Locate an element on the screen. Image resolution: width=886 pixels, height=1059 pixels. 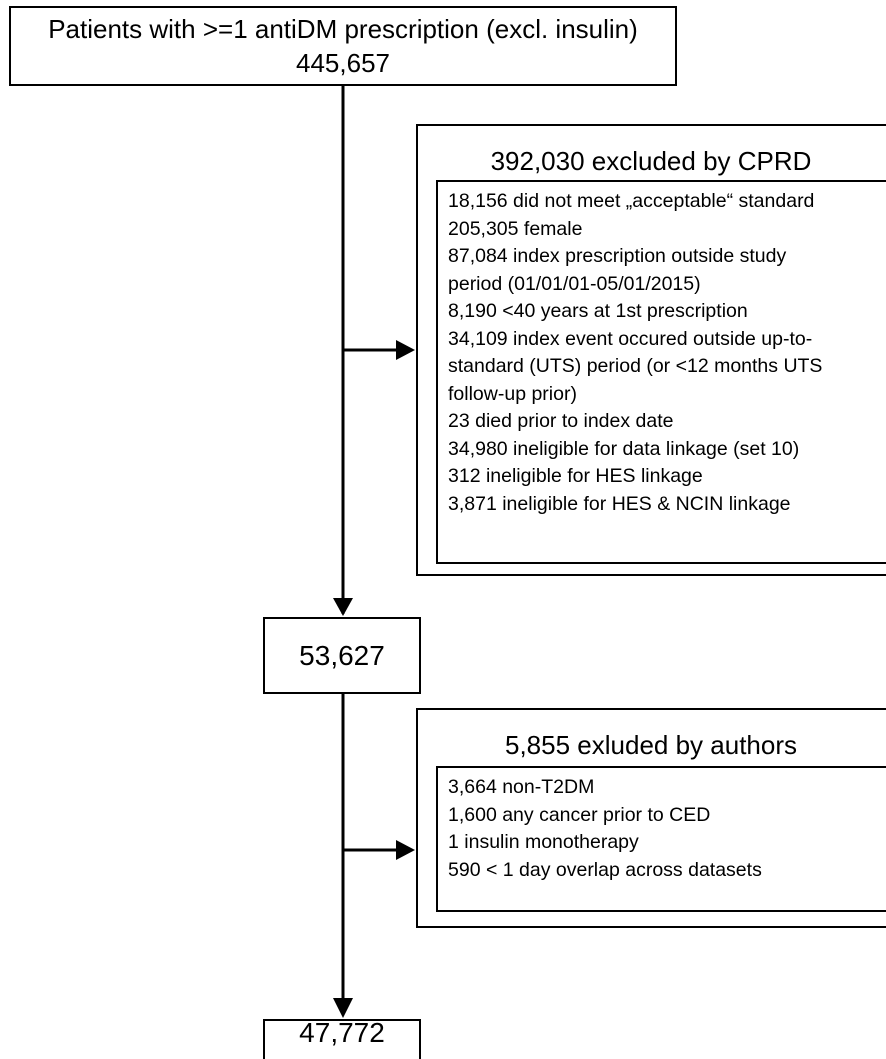
count-box-final: 47,772 is located at coordinates (342, 1038).